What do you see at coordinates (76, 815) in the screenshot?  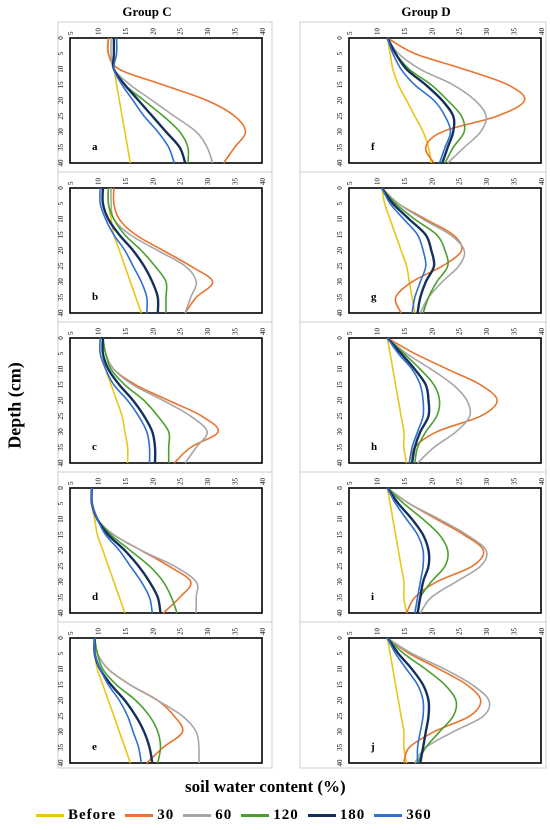 I see `legend-item-before: Before` at bounding box center [76, 815].